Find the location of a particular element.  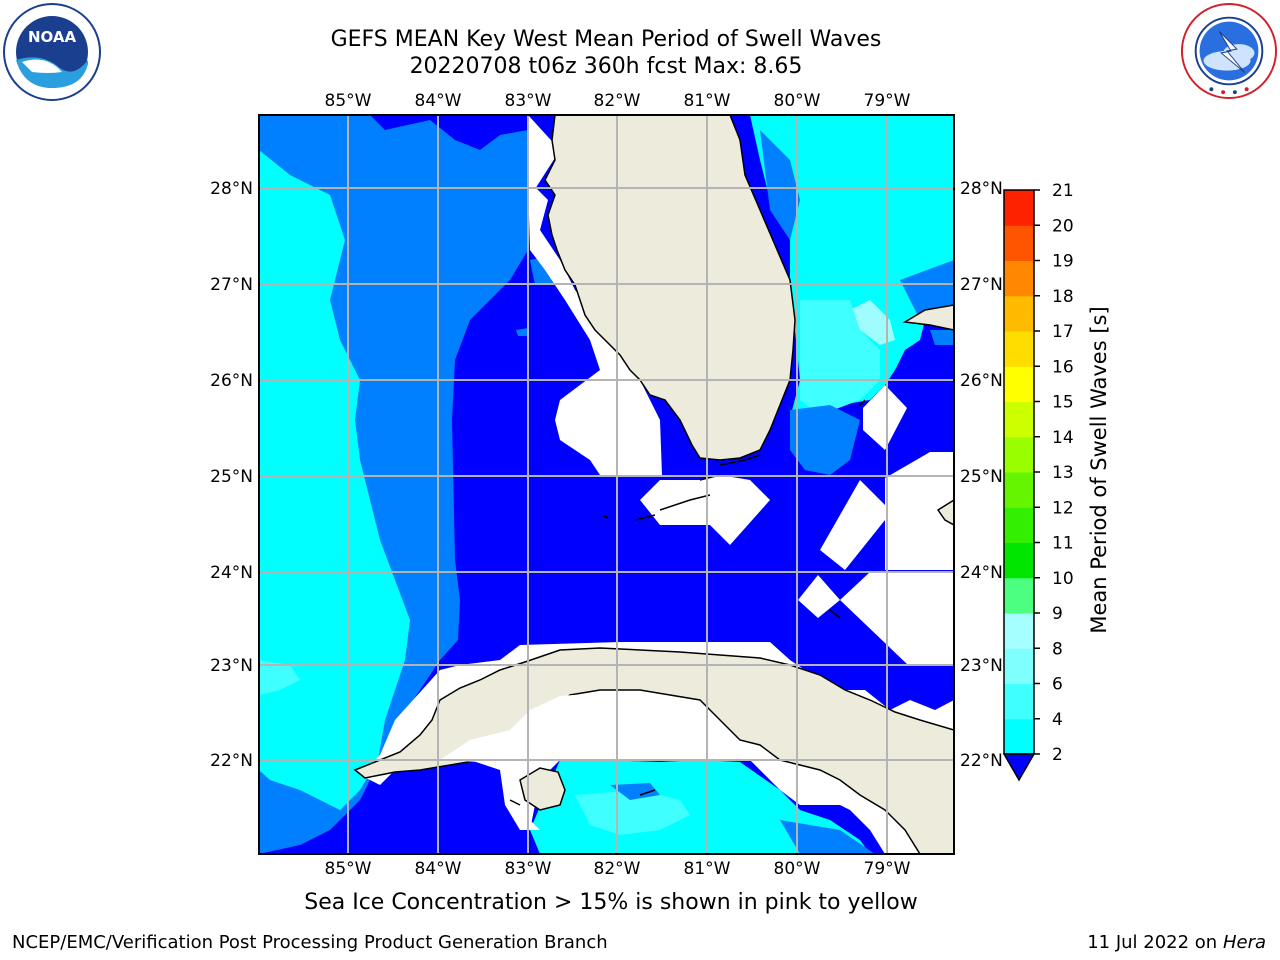

lat-labels-left: 28°N 27°N 26°N 25°N 24°N 23°N 22°N is located at coordinates (231, 475).